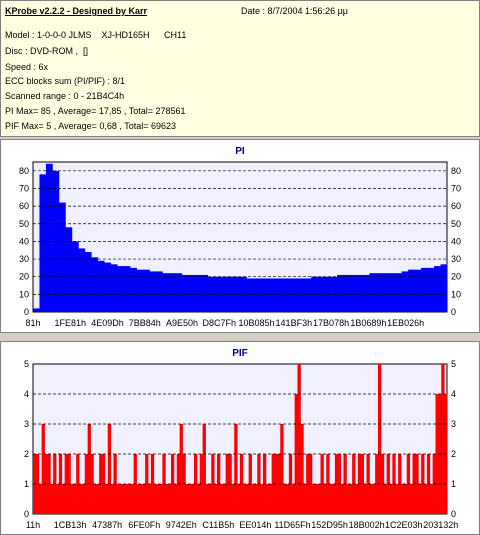 Image resolution: width=480 pixels, height=535 pixels. Describe the element at coordinates (292, 525) in the screenshot. I see `pif-x-tick-label: 11D65Fh` at that location.